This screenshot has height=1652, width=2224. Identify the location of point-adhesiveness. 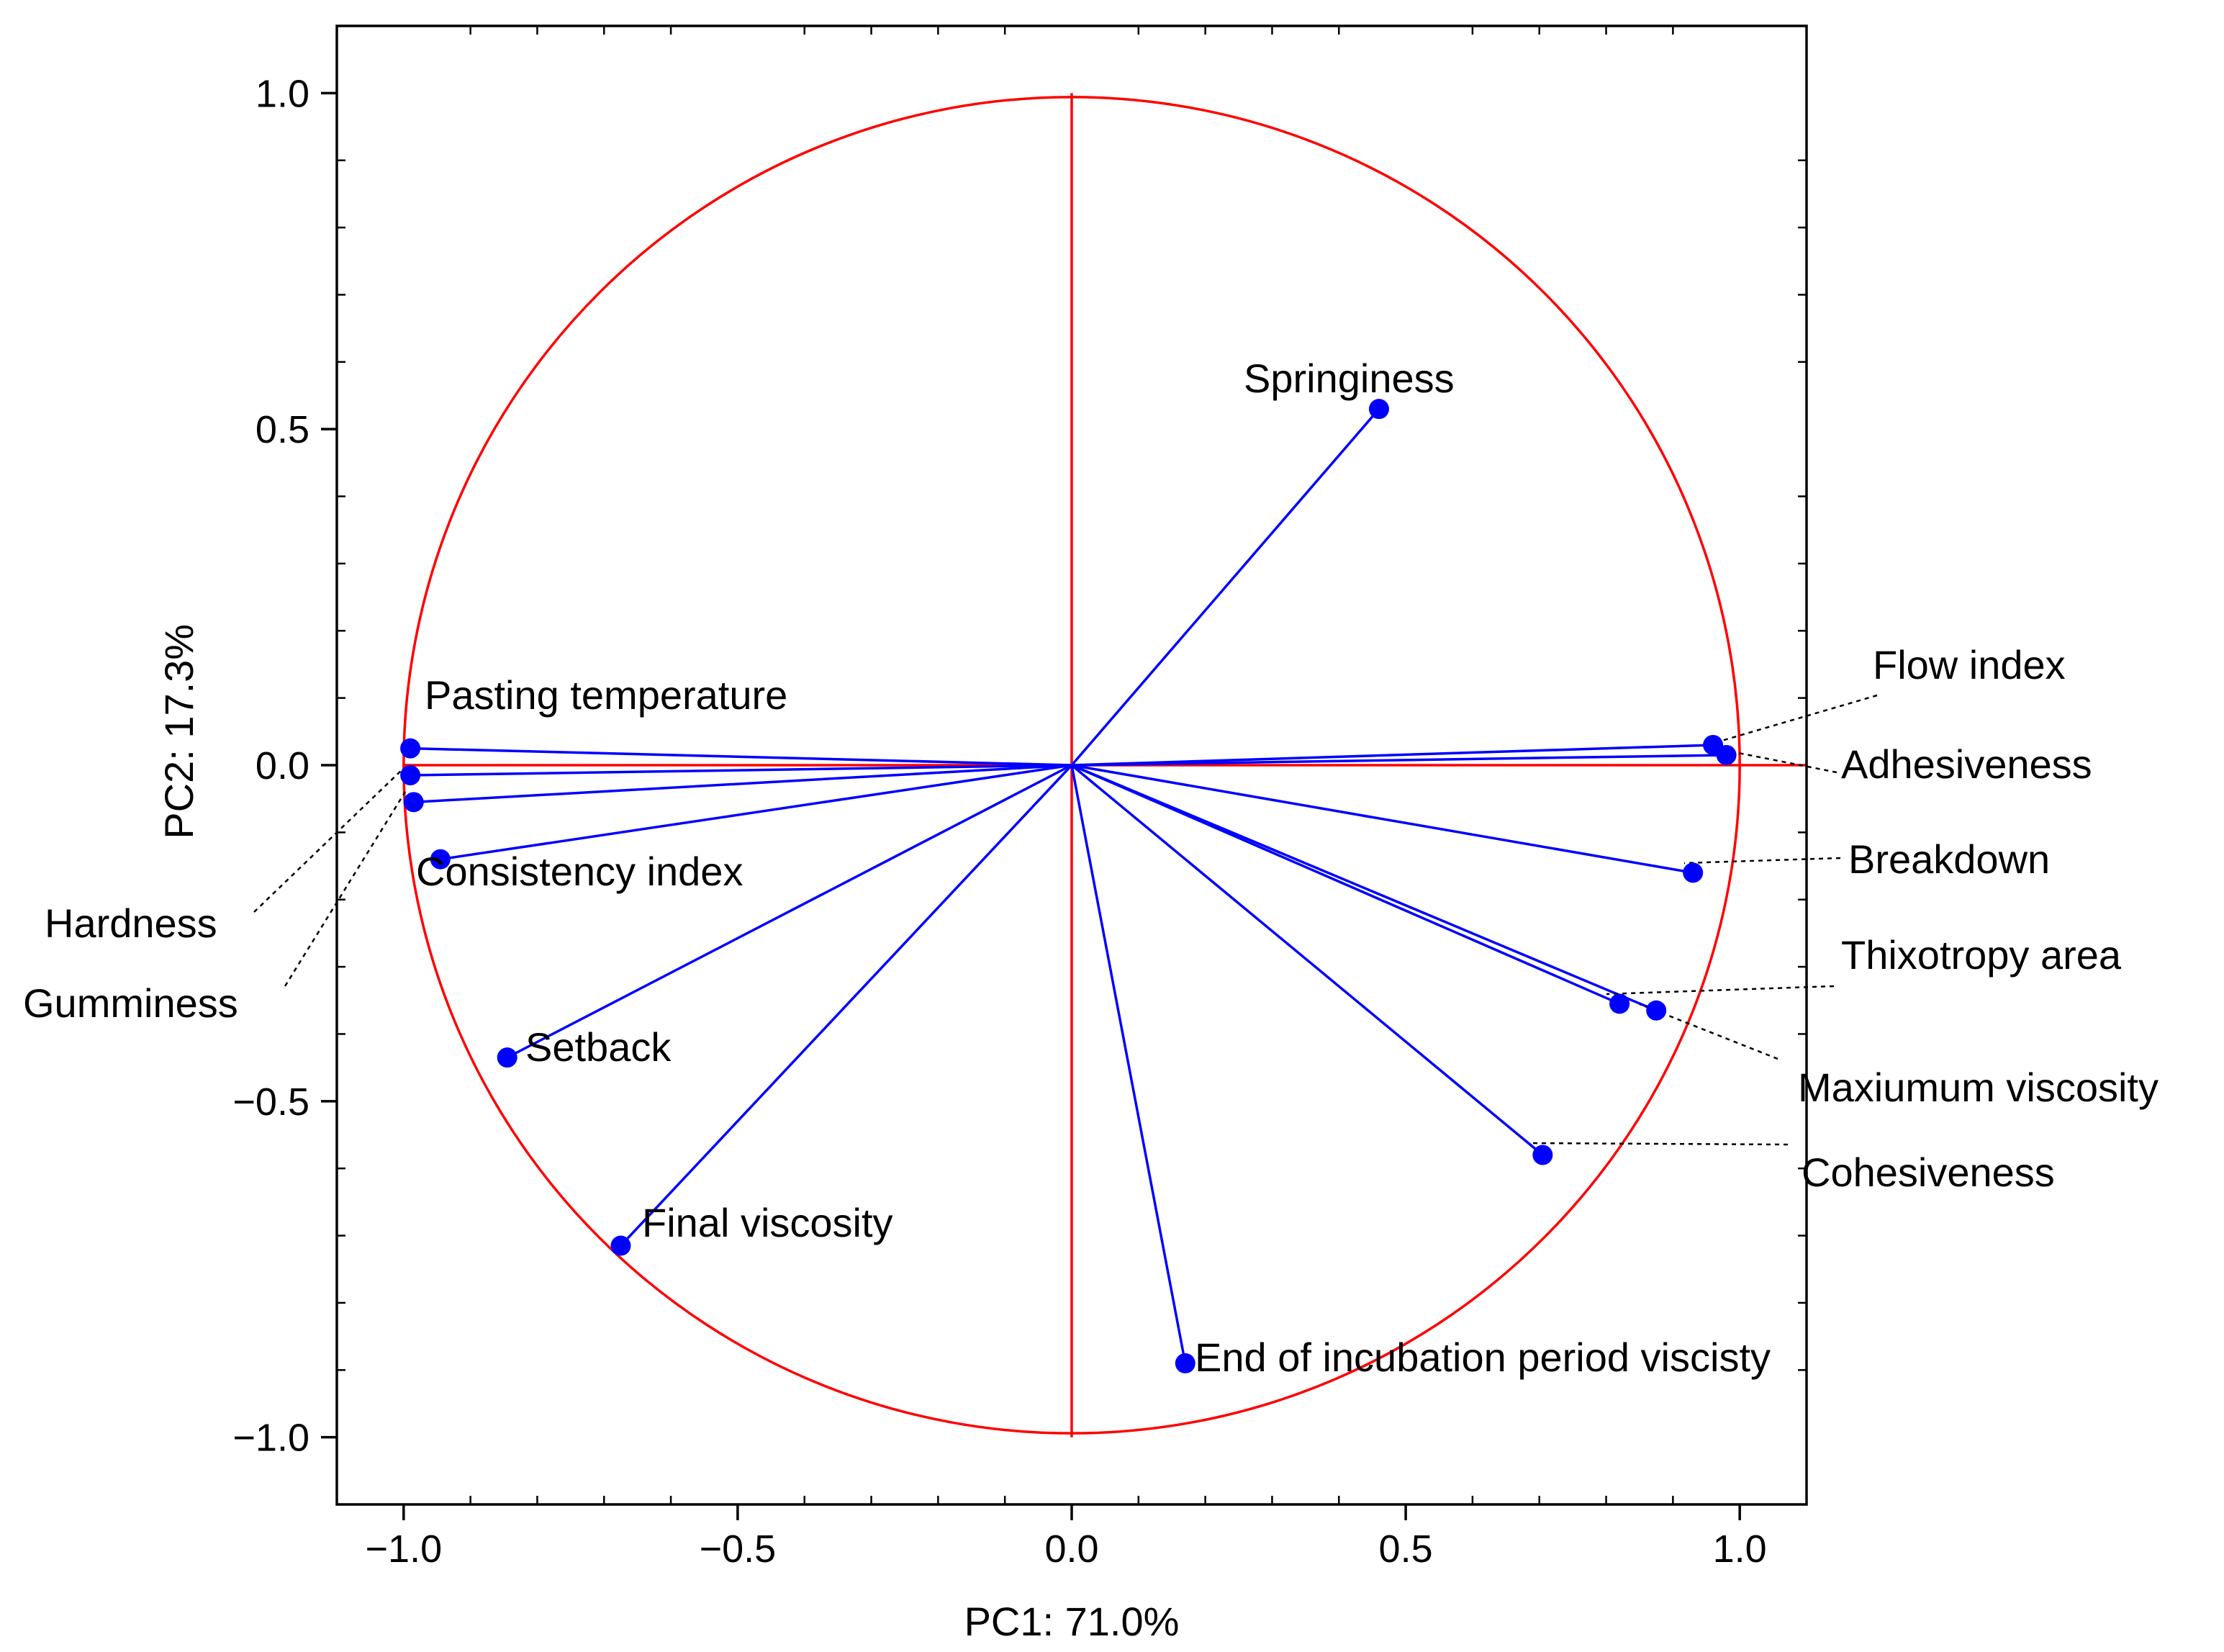
(1726, 755).